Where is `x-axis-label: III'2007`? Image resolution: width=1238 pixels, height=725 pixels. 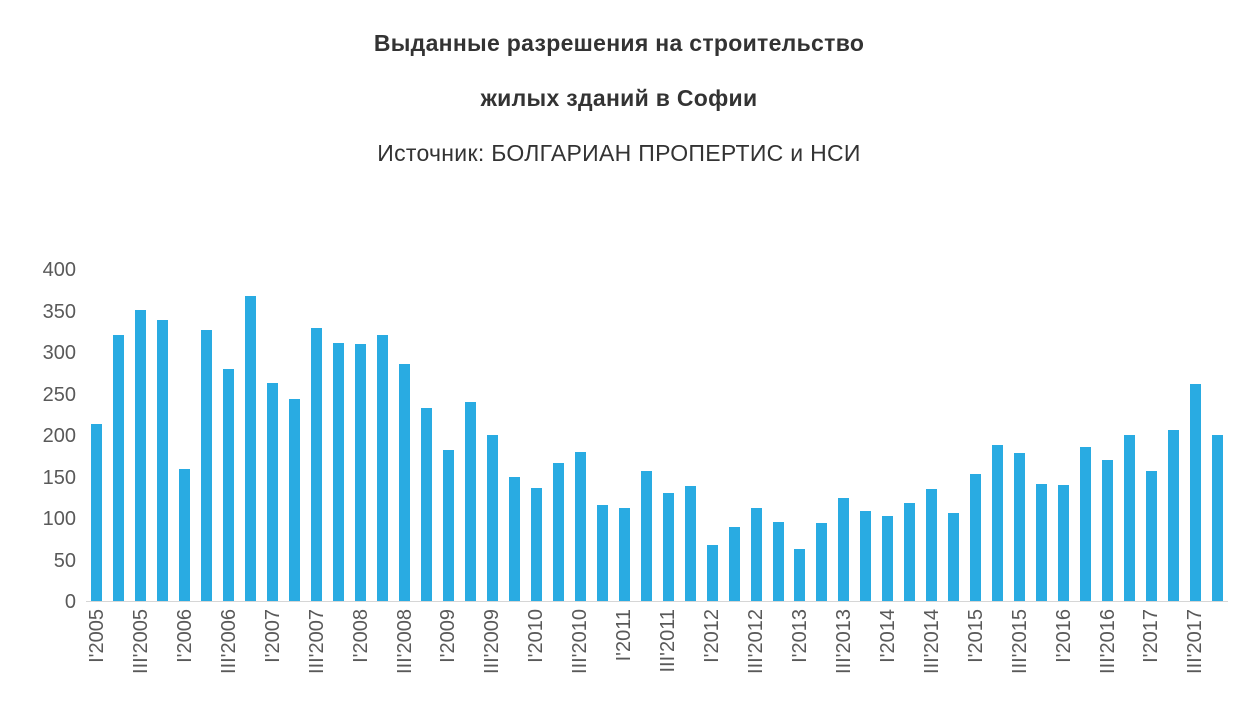
x-axis-label: III'2007 is located at coordinates (316, 641).